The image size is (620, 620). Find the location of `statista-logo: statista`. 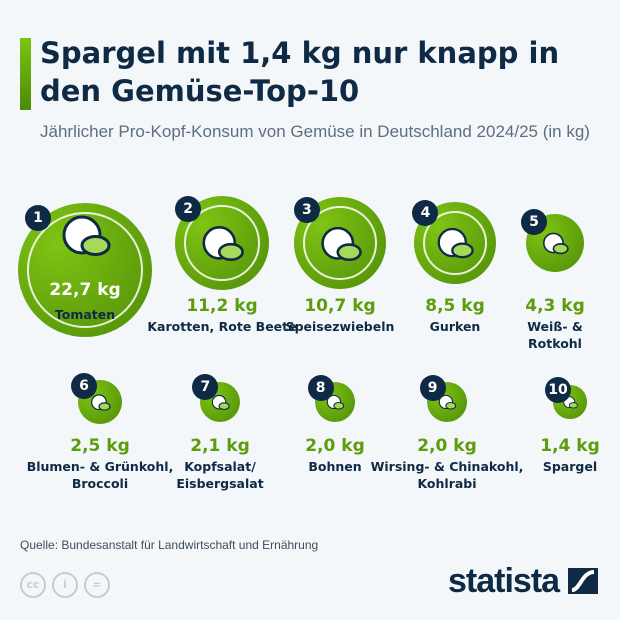

statista-logo: statista is located at coordinates (523, 581).